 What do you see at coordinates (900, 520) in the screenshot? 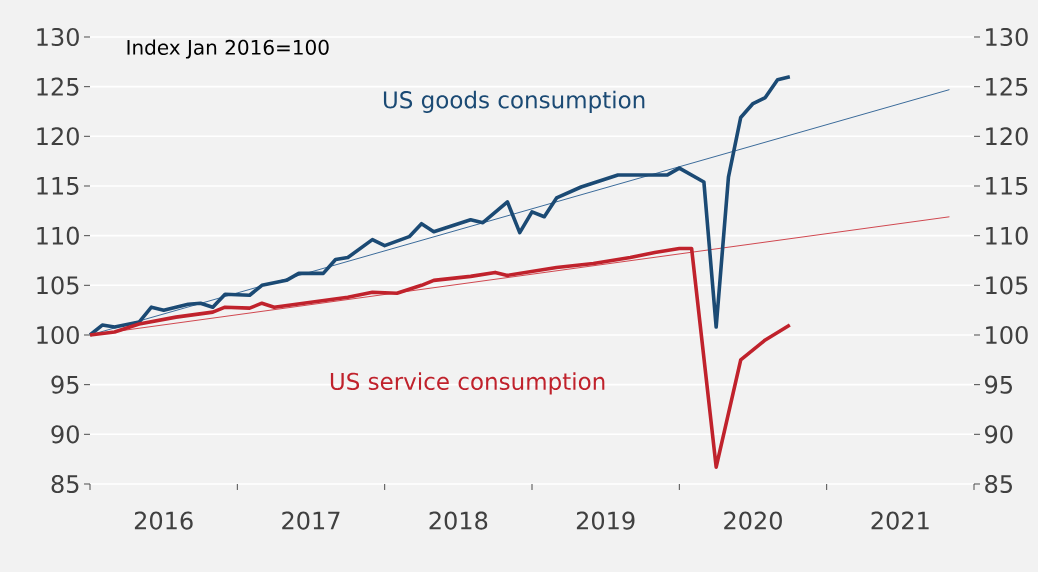
I see `x-tick-label: 2021` at bounding box center [900, 520].